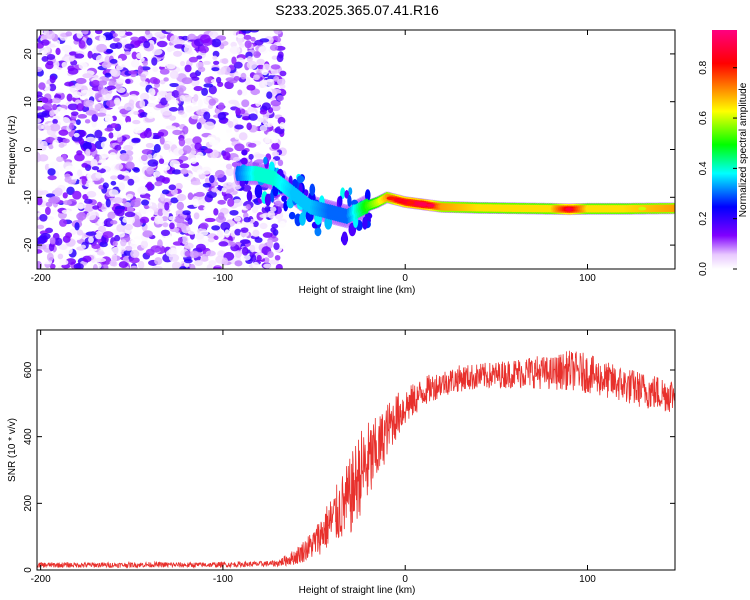  I want to click on ridge-core, so click(673, 208).